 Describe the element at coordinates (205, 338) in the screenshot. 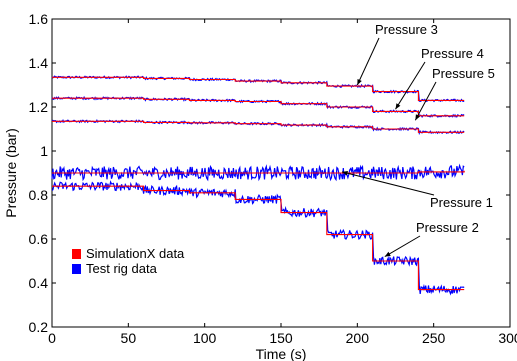

I see `x-tick-label: 100` at that location.